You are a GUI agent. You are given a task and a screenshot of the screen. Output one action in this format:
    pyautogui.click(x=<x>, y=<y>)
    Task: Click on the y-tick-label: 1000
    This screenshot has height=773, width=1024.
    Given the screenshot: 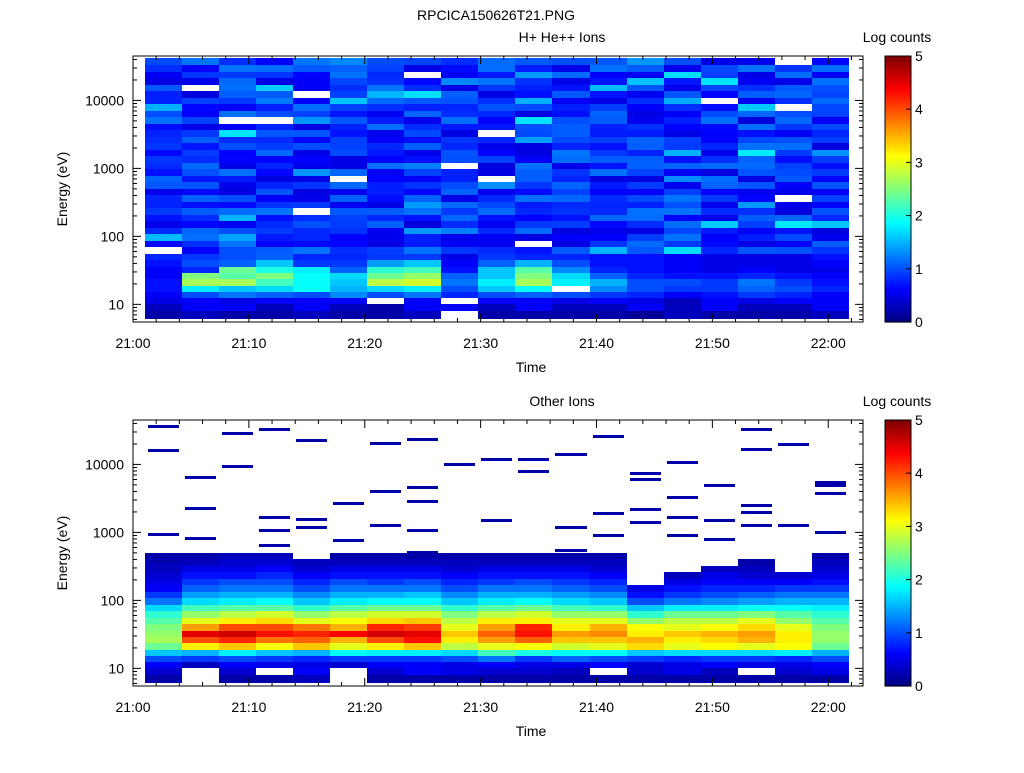 What is the action you would take?
    pyautogui.click(x=108, y=168)
    